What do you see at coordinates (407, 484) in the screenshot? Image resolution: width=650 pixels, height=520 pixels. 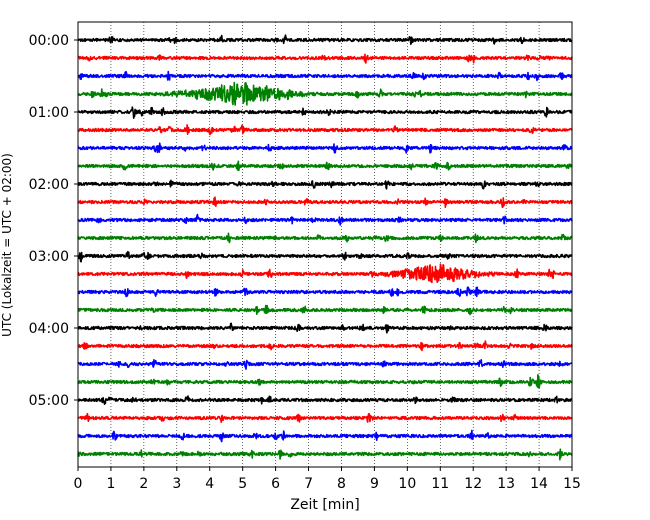 I see `x-tick-label: 10` at bounding box center [407, 484].